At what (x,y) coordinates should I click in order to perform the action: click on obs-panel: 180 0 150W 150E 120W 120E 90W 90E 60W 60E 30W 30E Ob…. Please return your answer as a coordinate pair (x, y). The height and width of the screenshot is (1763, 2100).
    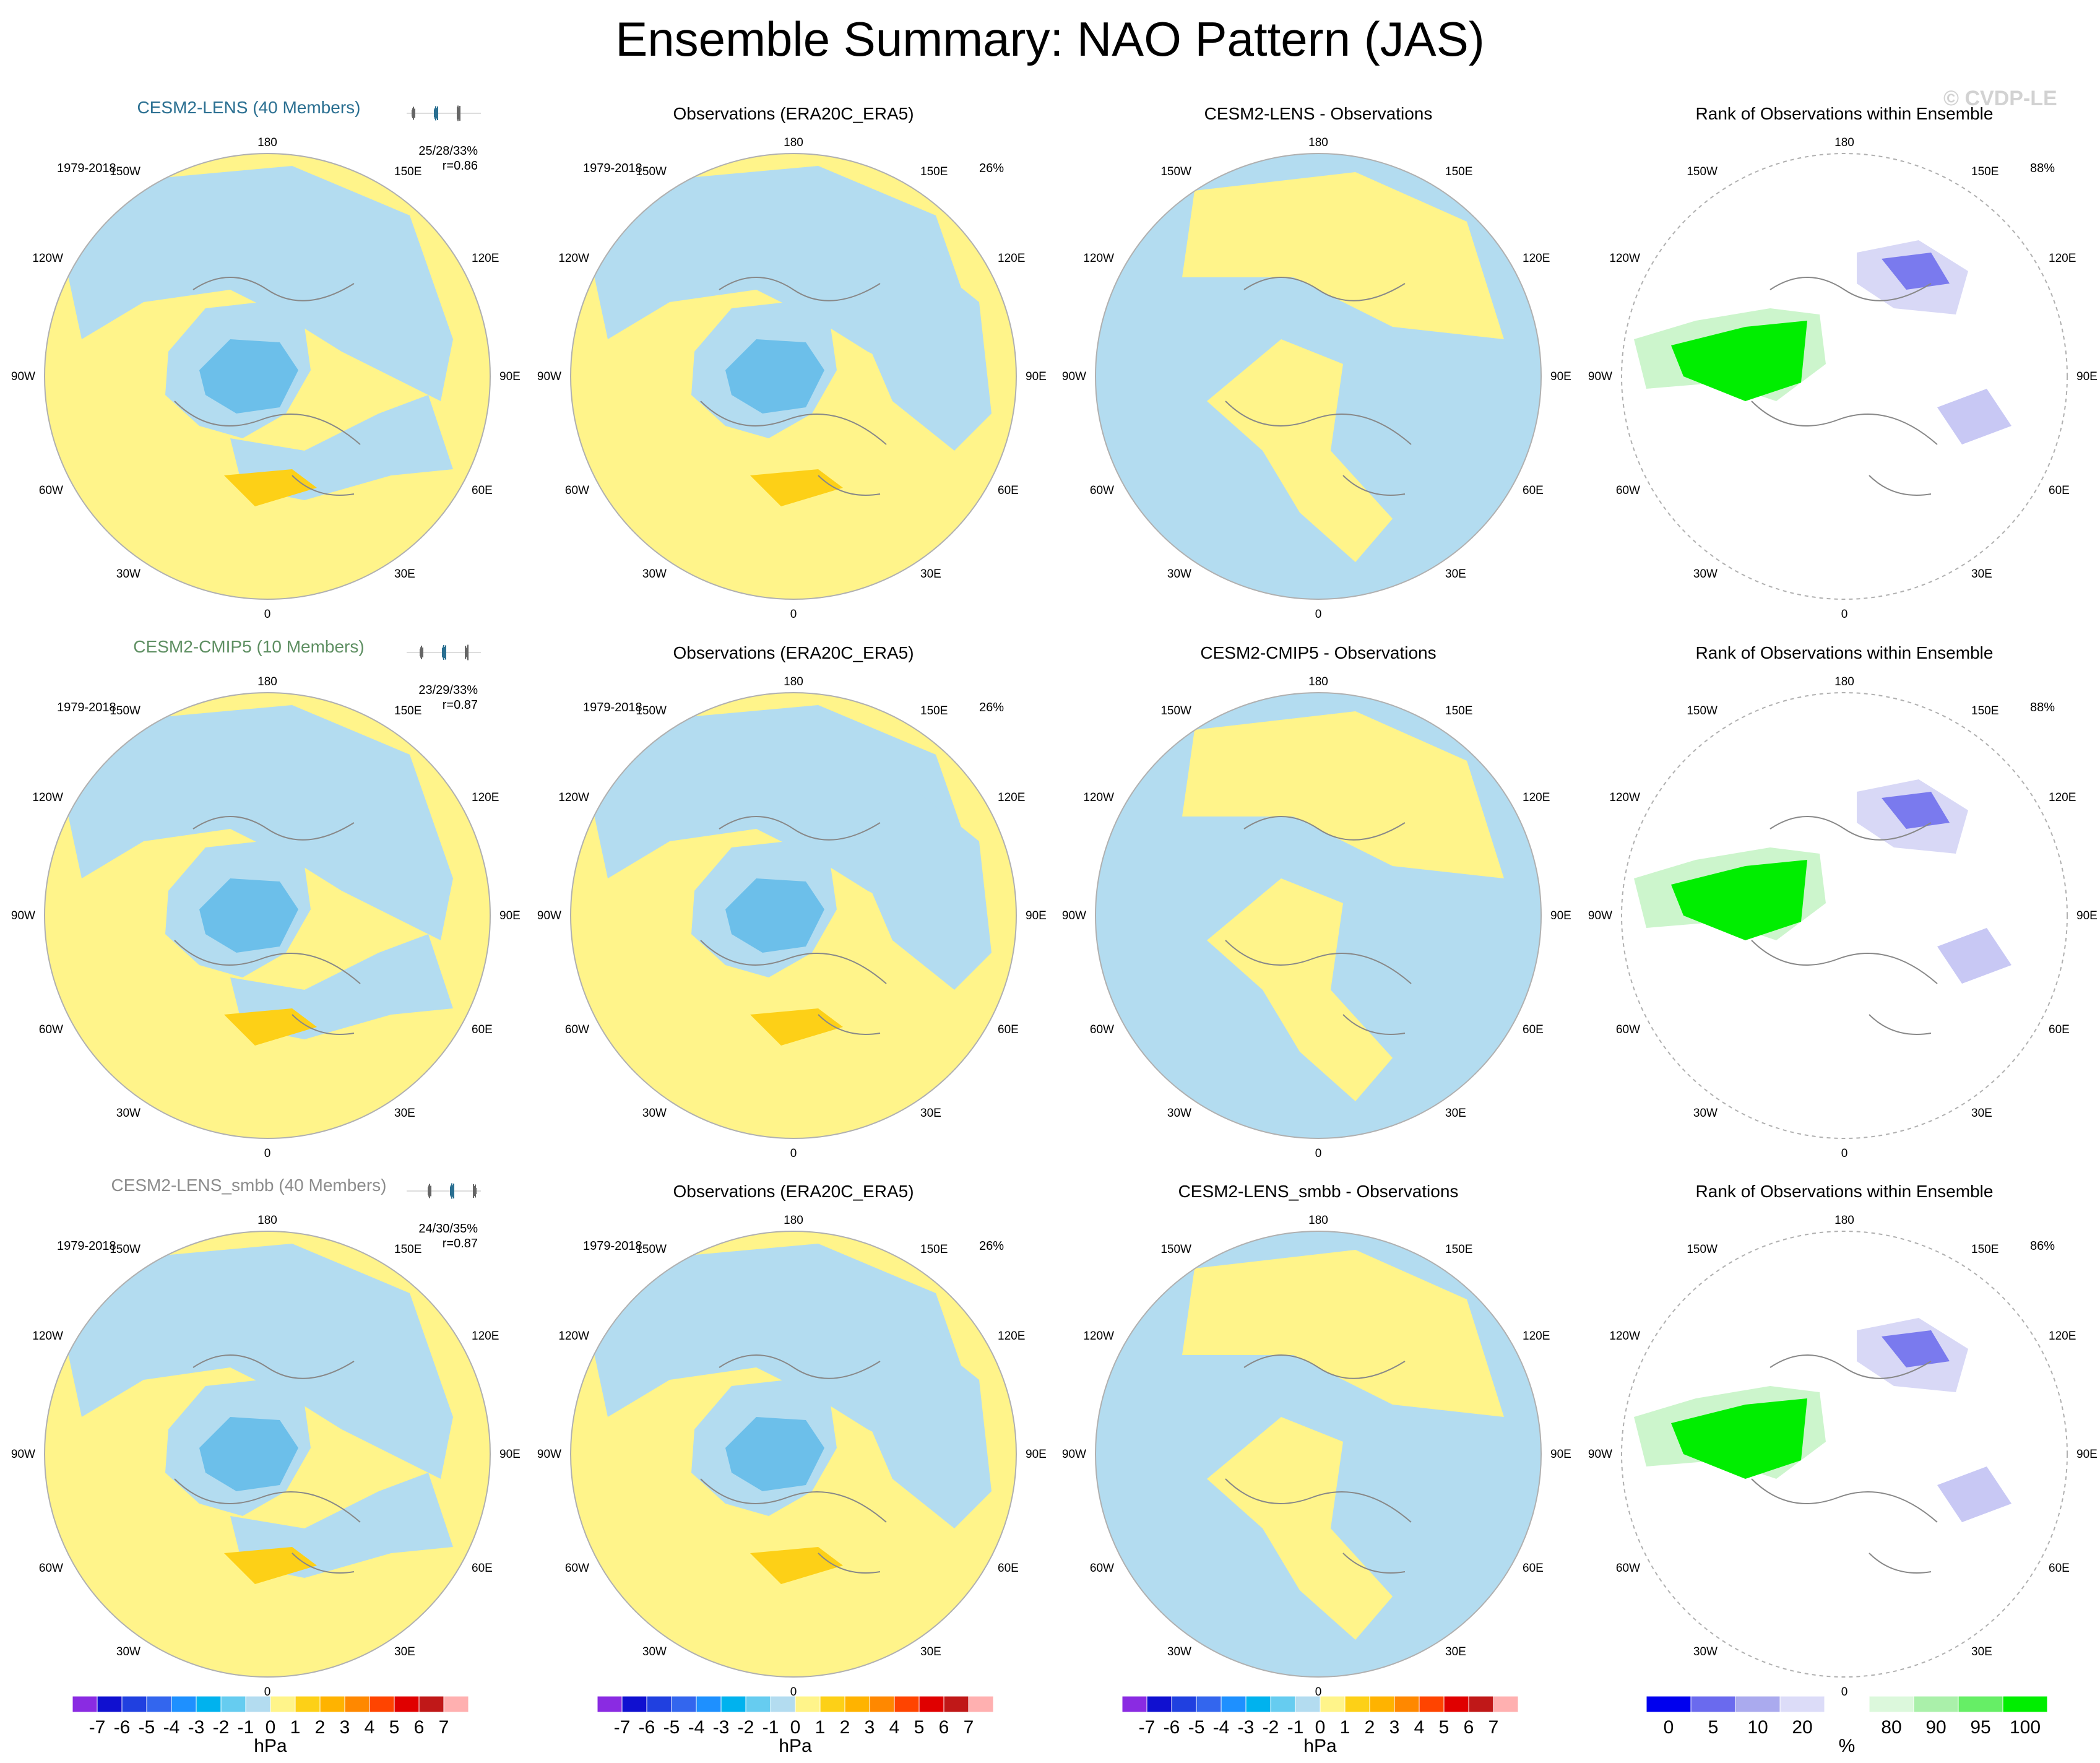
    Looking at the image, I should click on (792, 362).